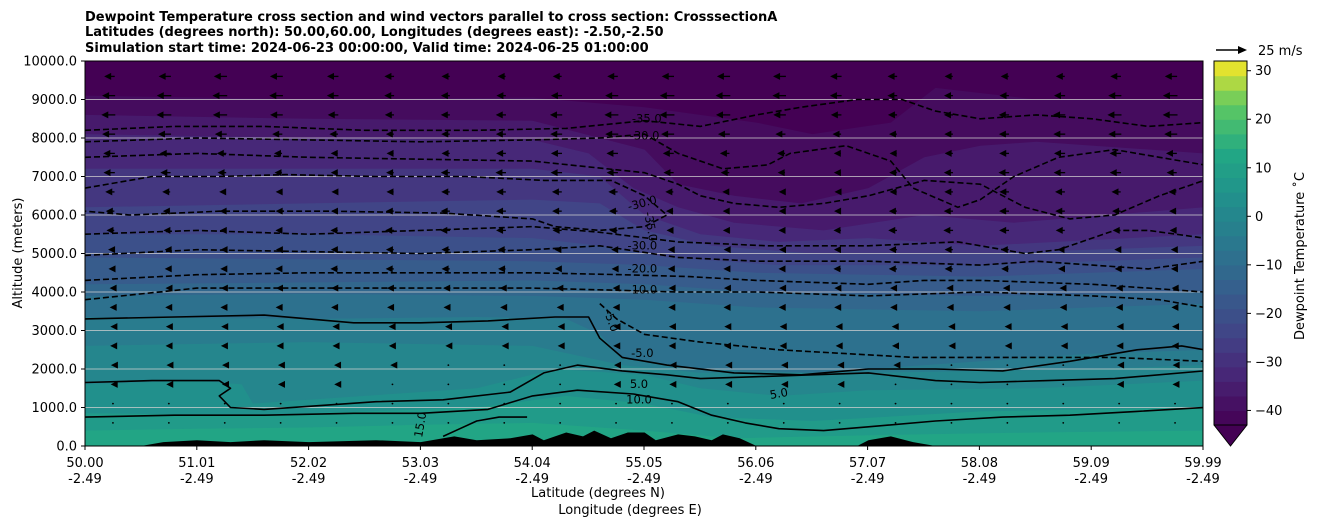 This screenshot has height=526, width=1320. What do you see at coordinates (630, 510) in the screenshot?
I see `x-axis-label-longitude: Longitude (degrees E)` at bounding box center [630, 510].